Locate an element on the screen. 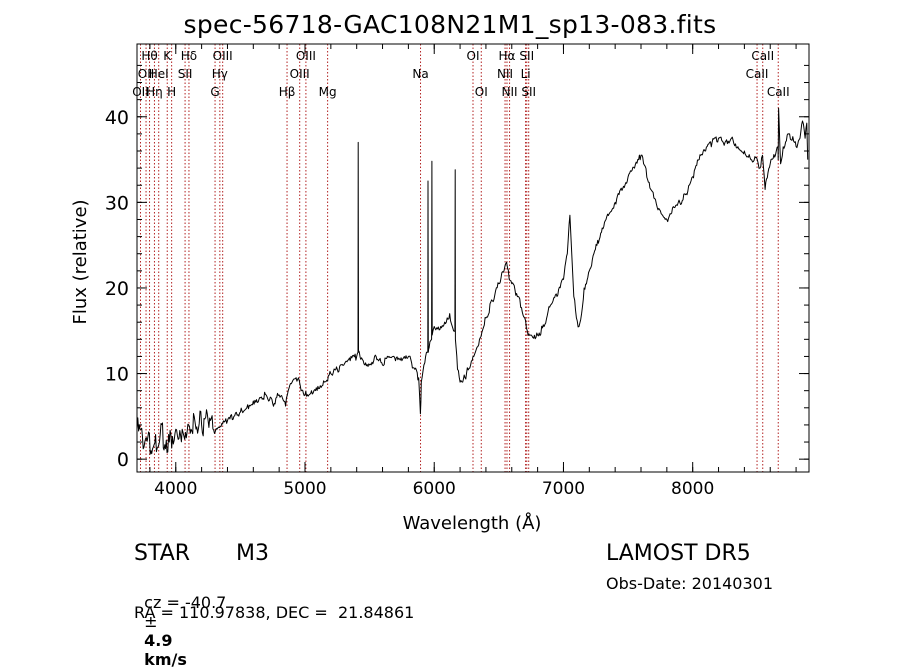 Image resolution: width=900 pixels, height=669 pixels. obs-date: Obs-Date: 20140301 is located at coordinates (690, 583).